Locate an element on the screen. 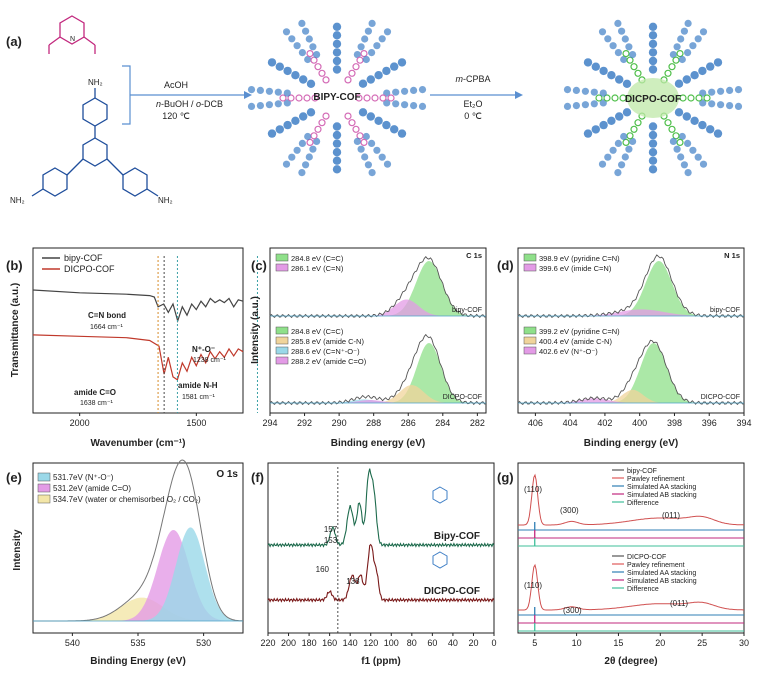 Image resolution: width=772 pixels, height=678 pixels. annotation-no: N⁺-O⁻ is located at coordinates (203, 349).